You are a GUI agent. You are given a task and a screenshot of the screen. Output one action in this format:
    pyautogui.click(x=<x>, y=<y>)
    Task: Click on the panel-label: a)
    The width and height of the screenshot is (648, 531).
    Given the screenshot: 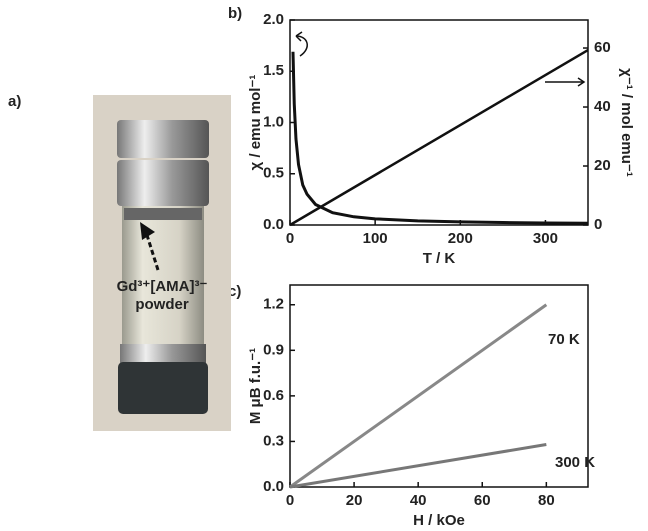 What is the action you would take?
    pyautogui.click(x=14, y=101)
    